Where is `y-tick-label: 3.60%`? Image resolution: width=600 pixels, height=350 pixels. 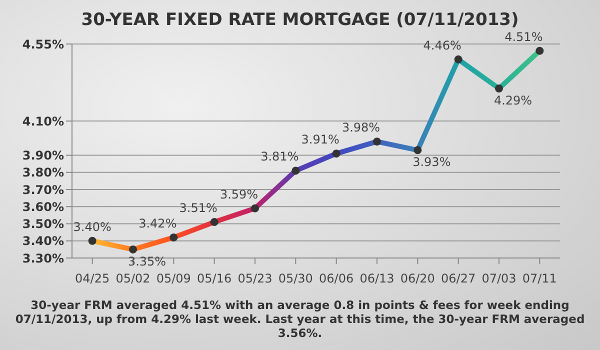 y-tick-label: 3.60% is located at coordinates (43, 207).